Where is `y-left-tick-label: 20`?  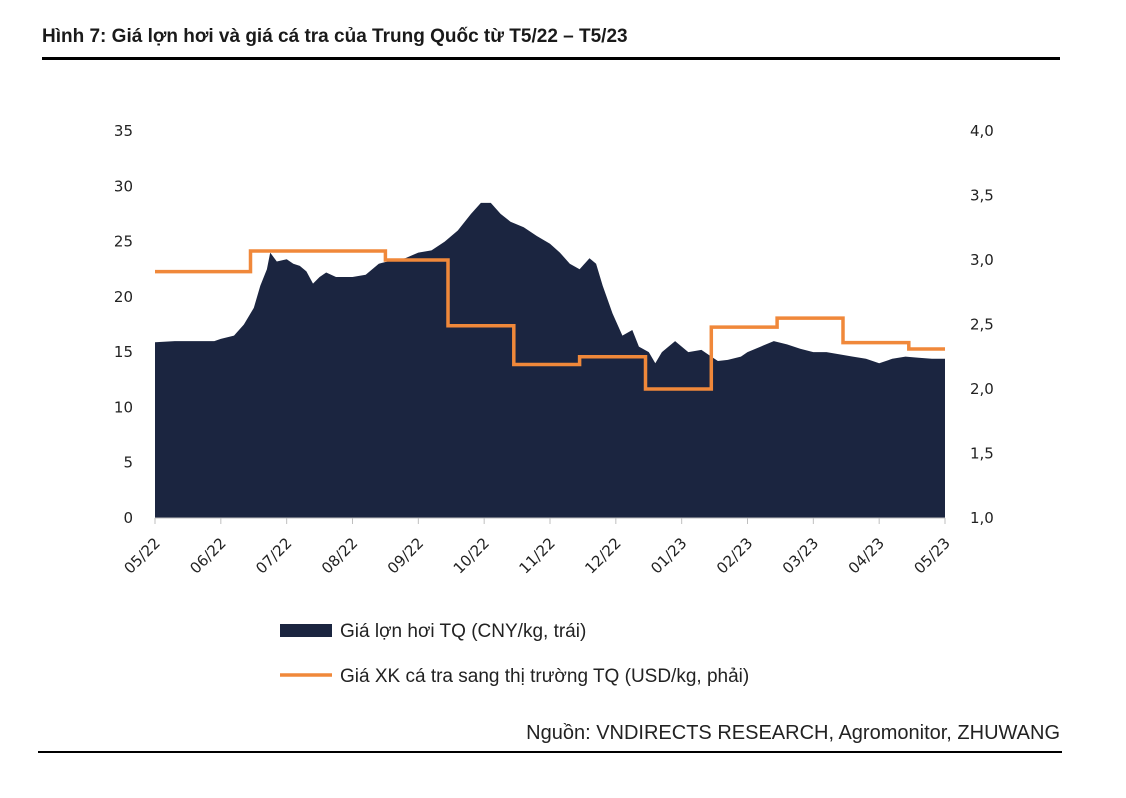 y-left-tick-label: 20 is located at coordinates (123, 297).